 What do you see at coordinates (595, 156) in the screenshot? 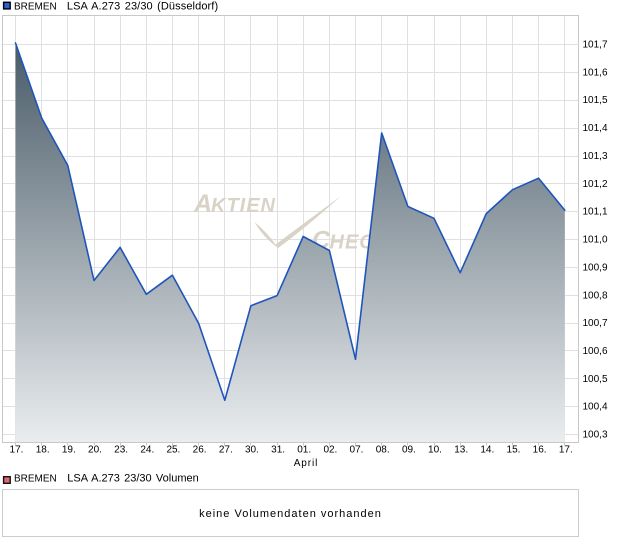
I see `svg-text: 101,3` at bounding box center [595, 156].